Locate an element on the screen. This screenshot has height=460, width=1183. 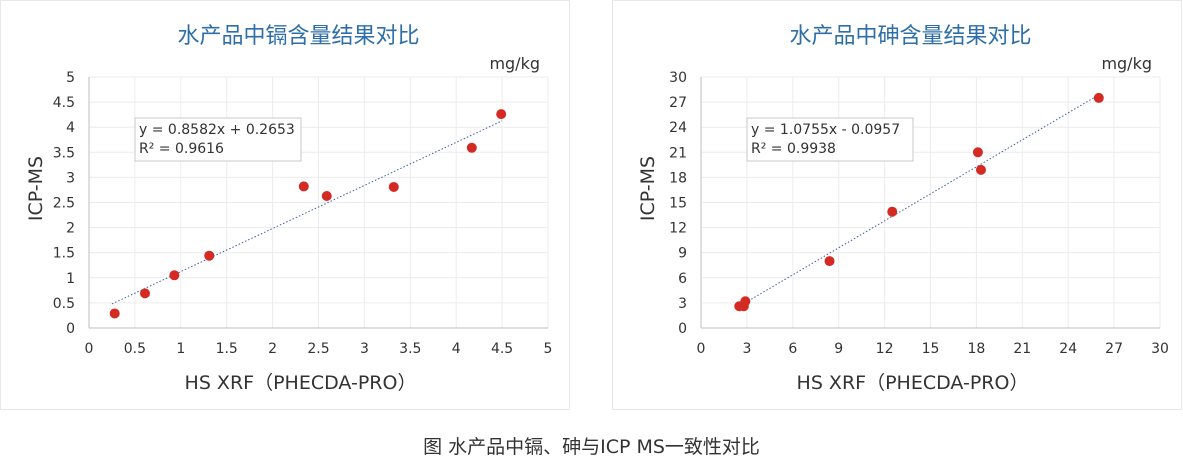
y-tick-label: 15 is located at coordinates (678, 204).